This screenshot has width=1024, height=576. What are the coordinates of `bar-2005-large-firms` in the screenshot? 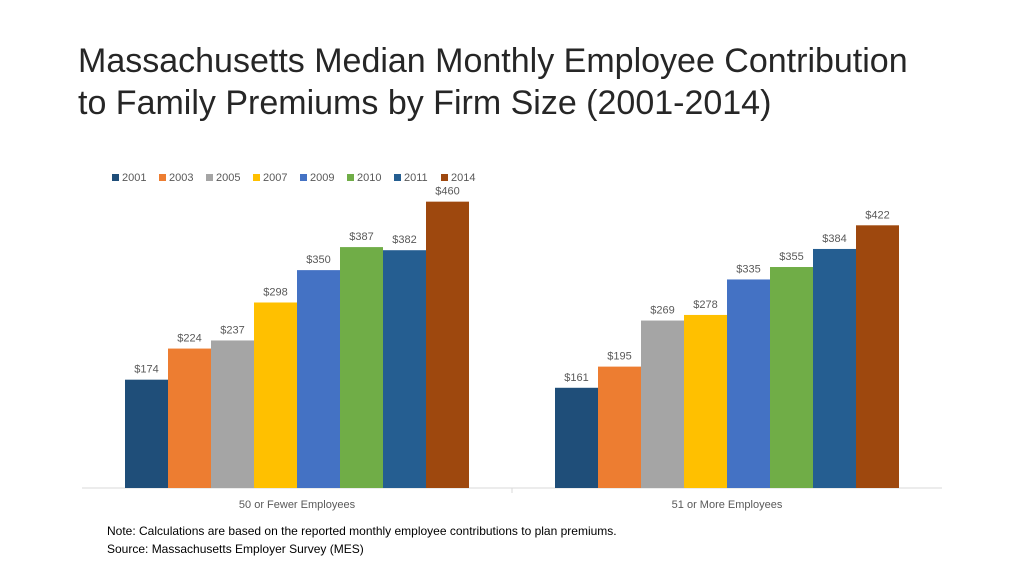 It's located at (662, 404).